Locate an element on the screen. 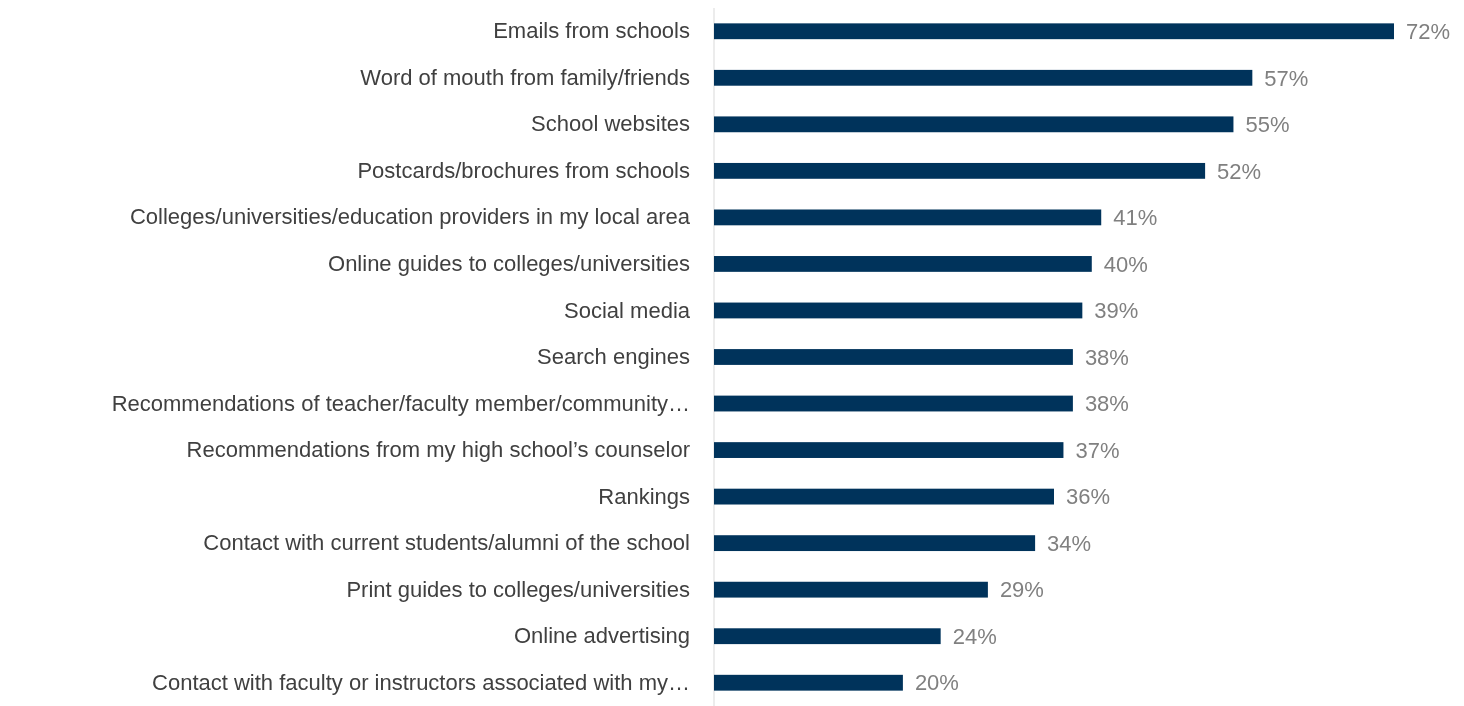  data-label: 55% is located at coordinates (1267, 125).